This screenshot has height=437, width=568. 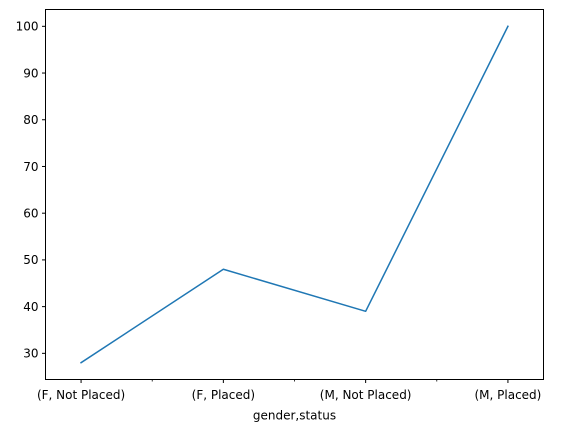 I want to click on y-axis: 30 40 50 60 70 80 90 100, so click(x=31, y=190).